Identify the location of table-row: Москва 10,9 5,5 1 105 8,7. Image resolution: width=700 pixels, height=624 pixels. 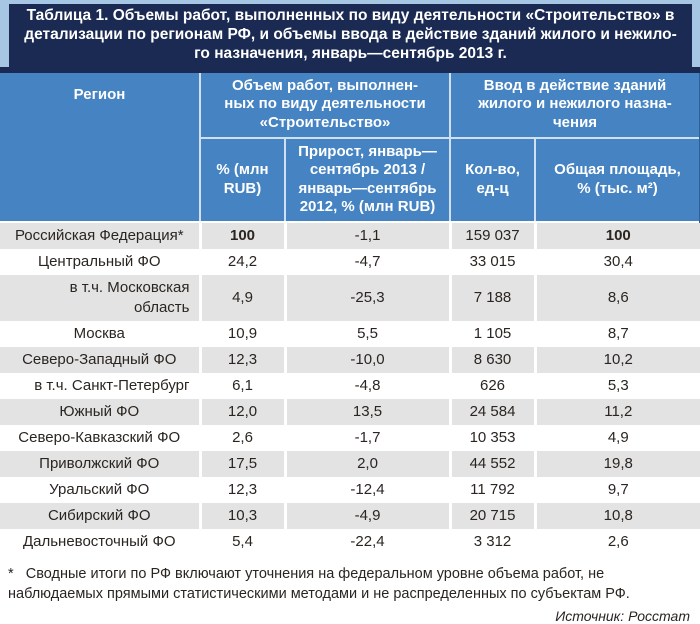
(350, 333).